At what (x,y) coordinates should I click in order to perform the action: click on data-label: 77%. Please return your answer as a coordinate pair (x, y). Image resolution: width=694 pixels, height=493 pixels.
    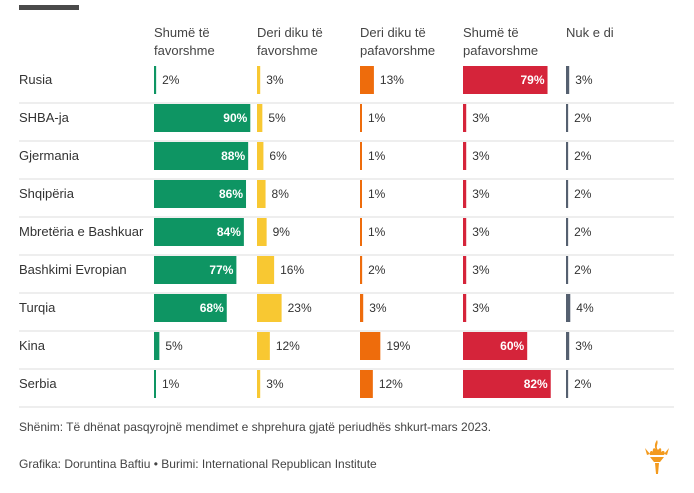
    Looking at the image, I should click on (221, 270).